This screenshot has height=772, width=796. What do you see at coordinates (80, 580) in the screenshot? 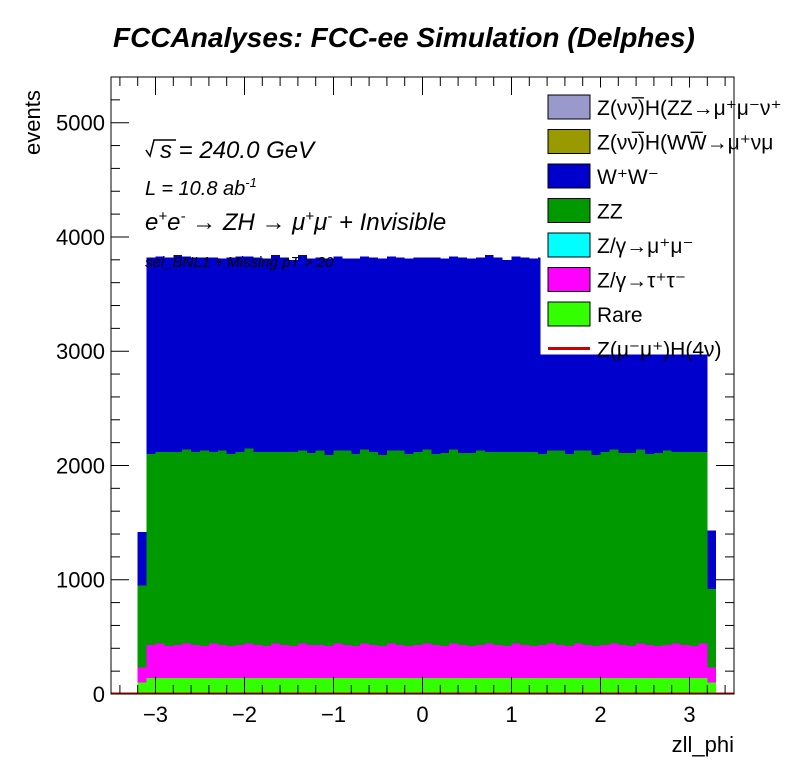
I see `y-tick-label: 1000` at bounding box center [80, 580].